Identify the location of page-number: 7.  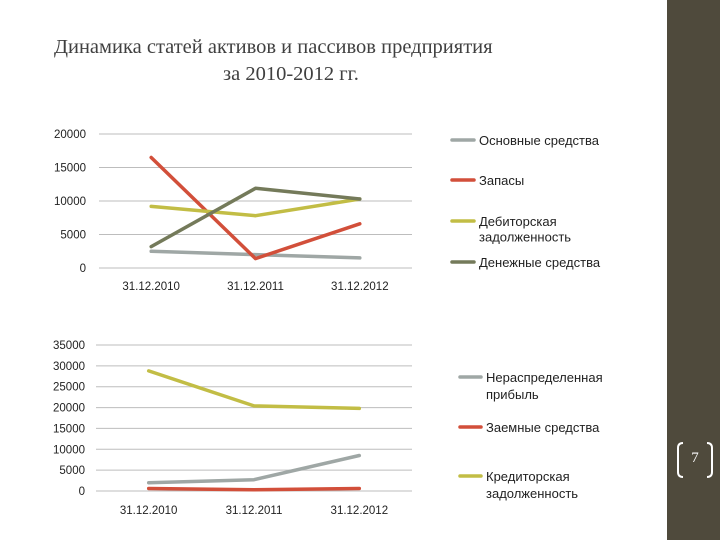
(695, 458).